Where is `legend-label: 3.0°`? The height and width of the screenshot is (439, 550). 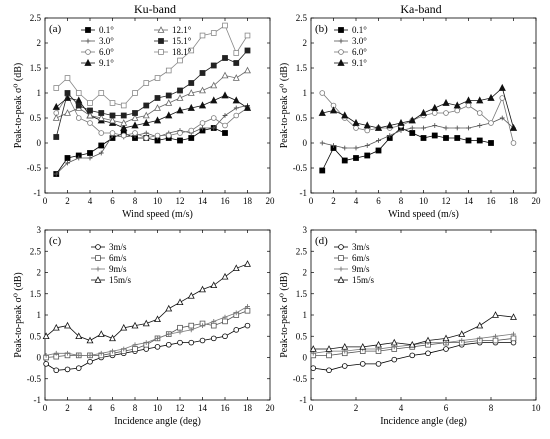
legend-label: 3.0° is located at coordinates (106, 41).